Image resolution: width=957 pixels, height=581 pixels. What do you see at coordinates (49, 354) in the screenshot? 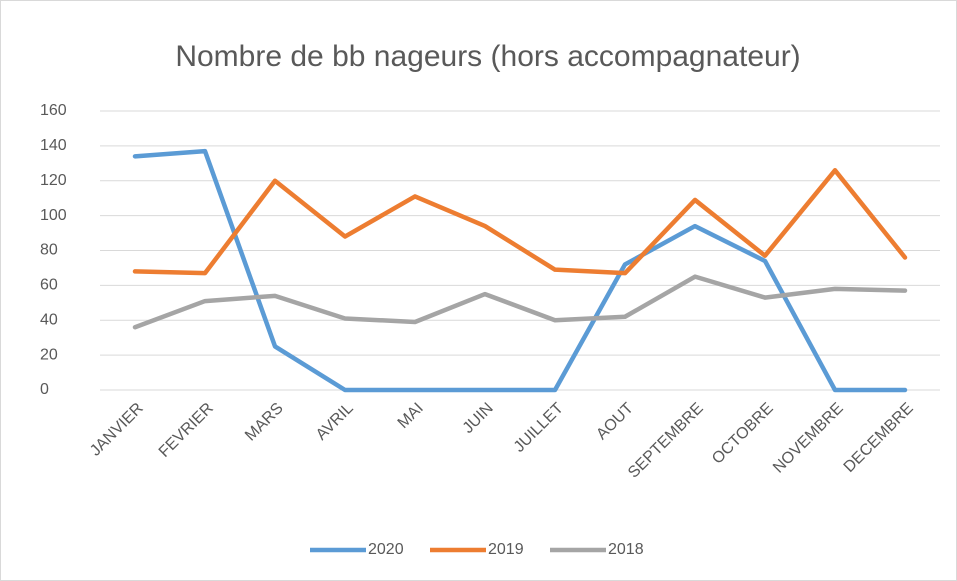
I see `y-tick-label: 20` at bounding box center [49, 354].